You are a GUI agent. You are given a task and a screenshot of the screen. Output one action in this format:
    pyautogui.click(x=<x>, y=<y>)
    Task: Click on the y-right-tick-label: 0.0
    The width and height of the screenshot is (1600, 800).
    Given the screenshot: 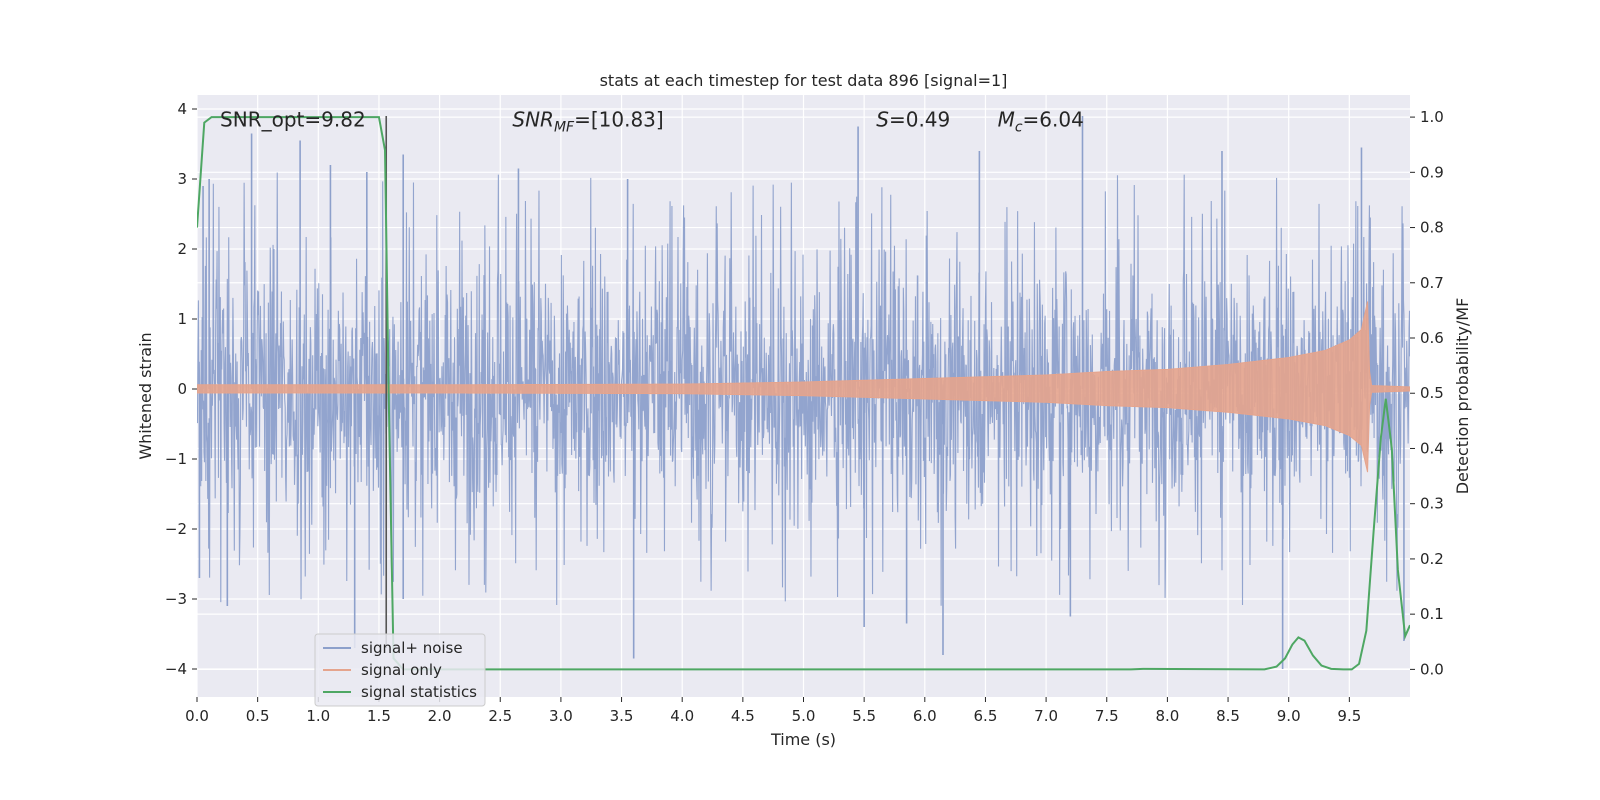 What is the action you would take?
    pyautogui.click(x=1432, y=669)
    